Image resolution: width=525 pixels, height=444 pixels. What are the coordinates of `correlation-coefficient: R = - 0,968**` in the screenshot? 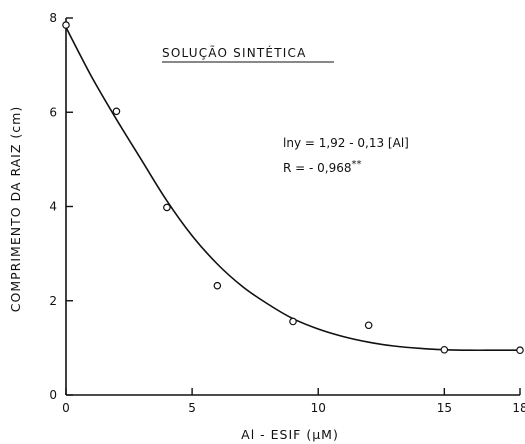 It's located at (322, 167).